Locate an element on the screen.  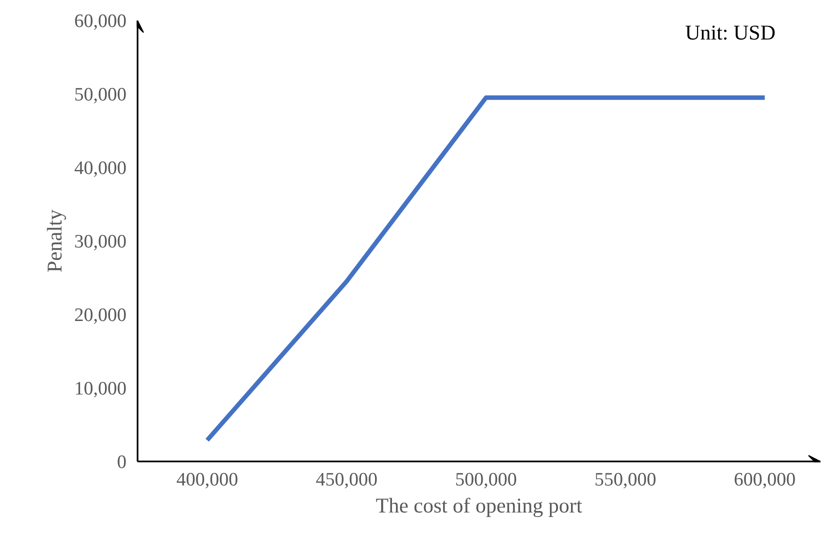
y-tick-label: 10,000 is located at coordinates (100, 389).